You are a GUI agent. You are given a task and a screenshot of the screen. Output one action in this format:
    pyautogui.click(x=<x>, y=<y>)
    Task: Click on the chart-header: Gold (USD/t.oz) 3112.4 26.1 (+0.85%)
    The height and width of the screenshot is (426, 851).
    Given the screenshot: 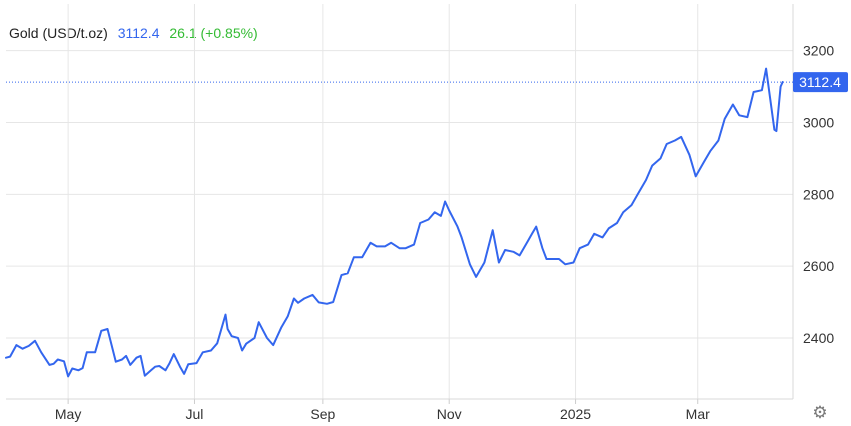 What is the action you would take?
    pyautogui.click(x=136, y=33)
    